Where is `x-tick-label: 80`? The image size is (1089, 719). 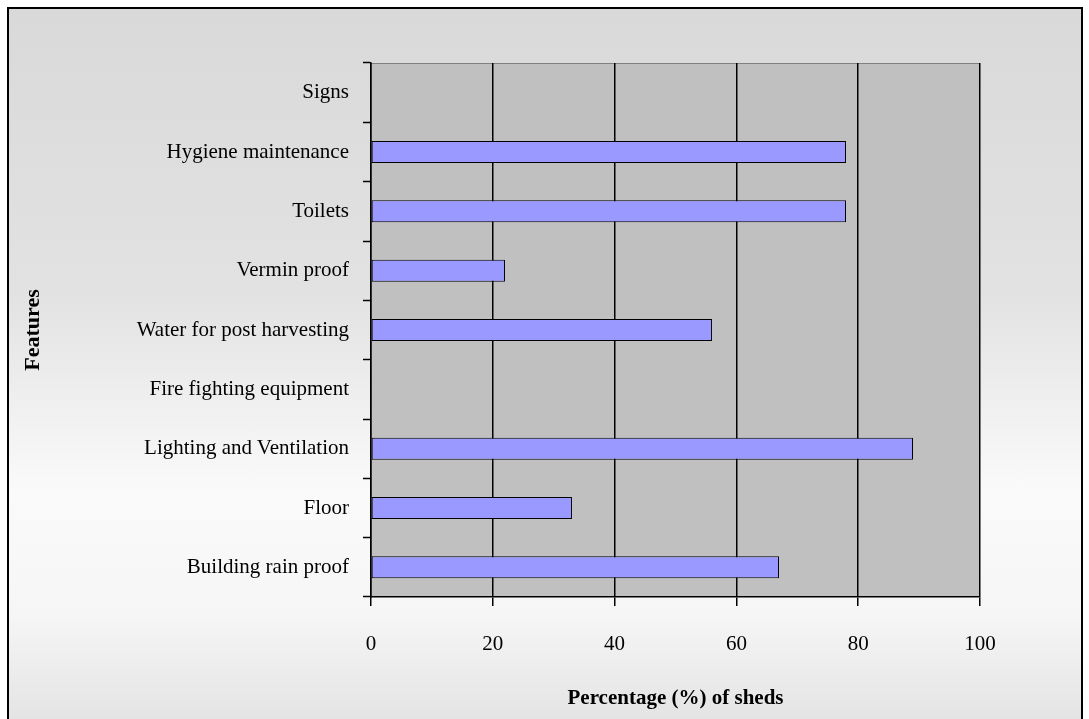 x-tick-label: 80 is located at coordinates (858, 643).